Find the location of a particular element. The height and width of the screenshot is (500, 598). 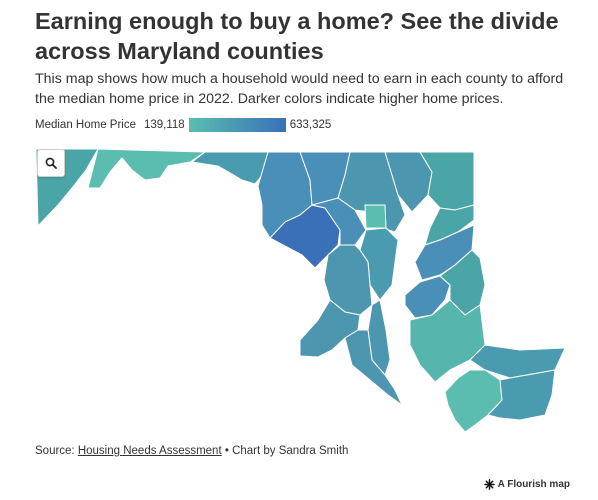

county-prince-georges is located at coordinates (348, 280).